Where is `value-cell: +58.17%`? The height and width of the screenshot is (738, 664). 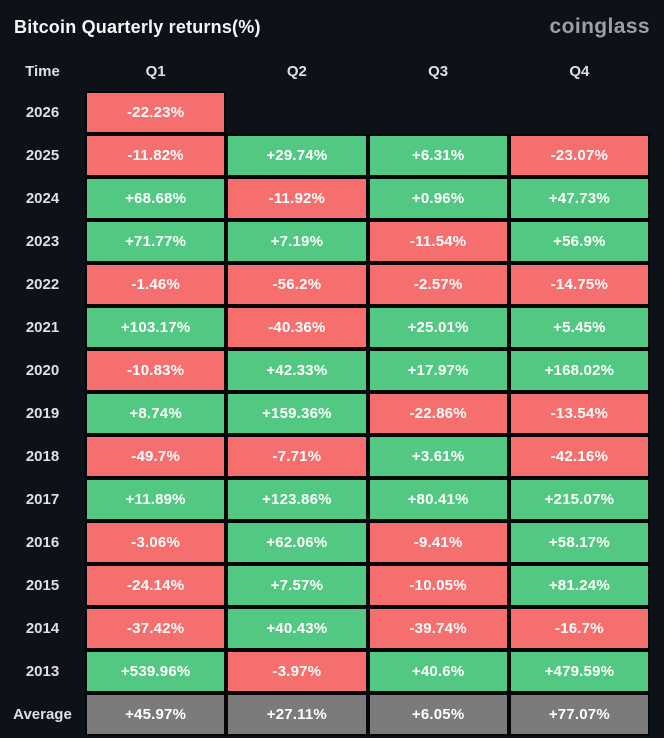 value-cell: +58.17% is located at coordinates (579, 542).